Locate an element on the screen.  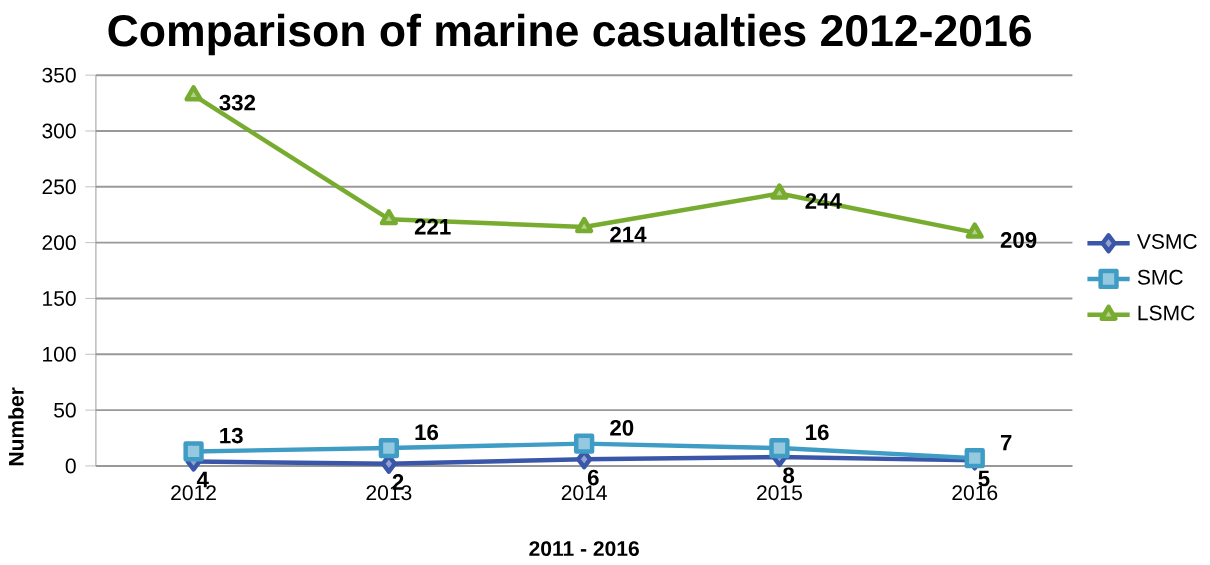
data-label: 20 is located at coordinates (622, 427).